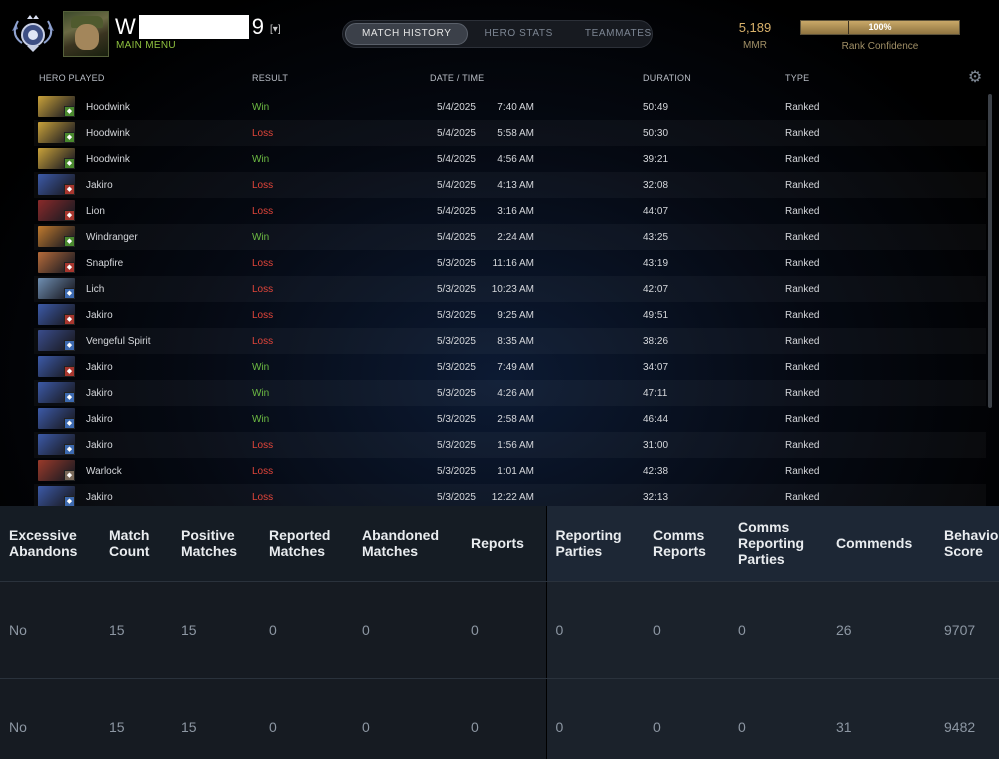  Describe the element at coordinates (499, 630) in the screenshot. I see `behavior-row: No 15 15 0 0 0 0 0 0 26 9707` at that location.